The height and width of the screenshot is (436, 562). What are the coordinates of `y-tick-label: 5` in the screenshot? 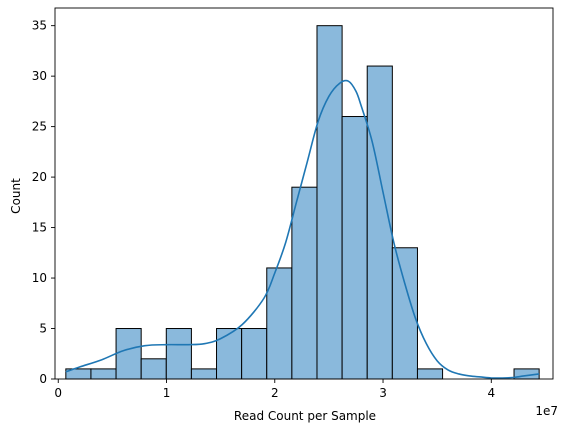 It's located at (43, 329).